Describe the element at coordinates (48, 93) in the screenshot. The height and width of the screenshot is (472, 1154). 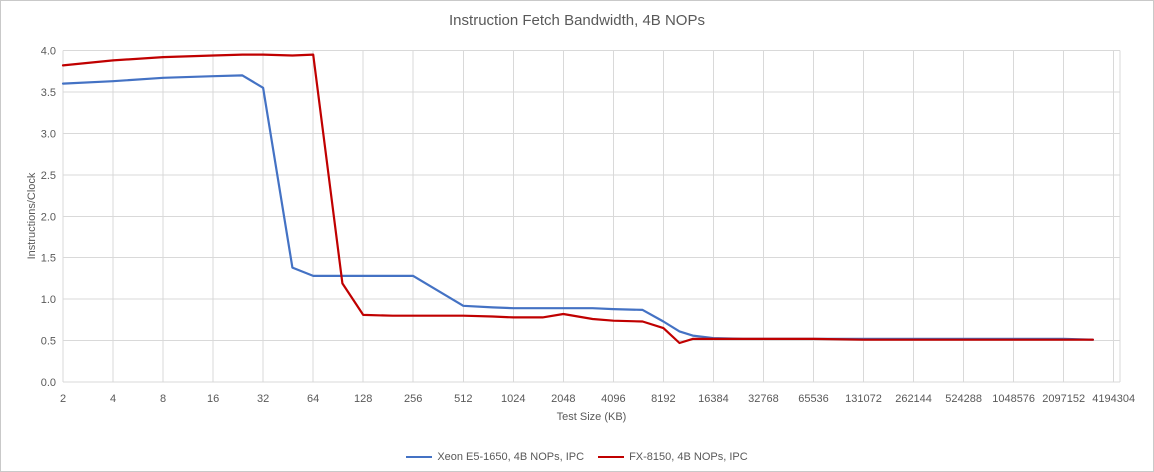
I see `y-tick-label: 3.5` at that location.